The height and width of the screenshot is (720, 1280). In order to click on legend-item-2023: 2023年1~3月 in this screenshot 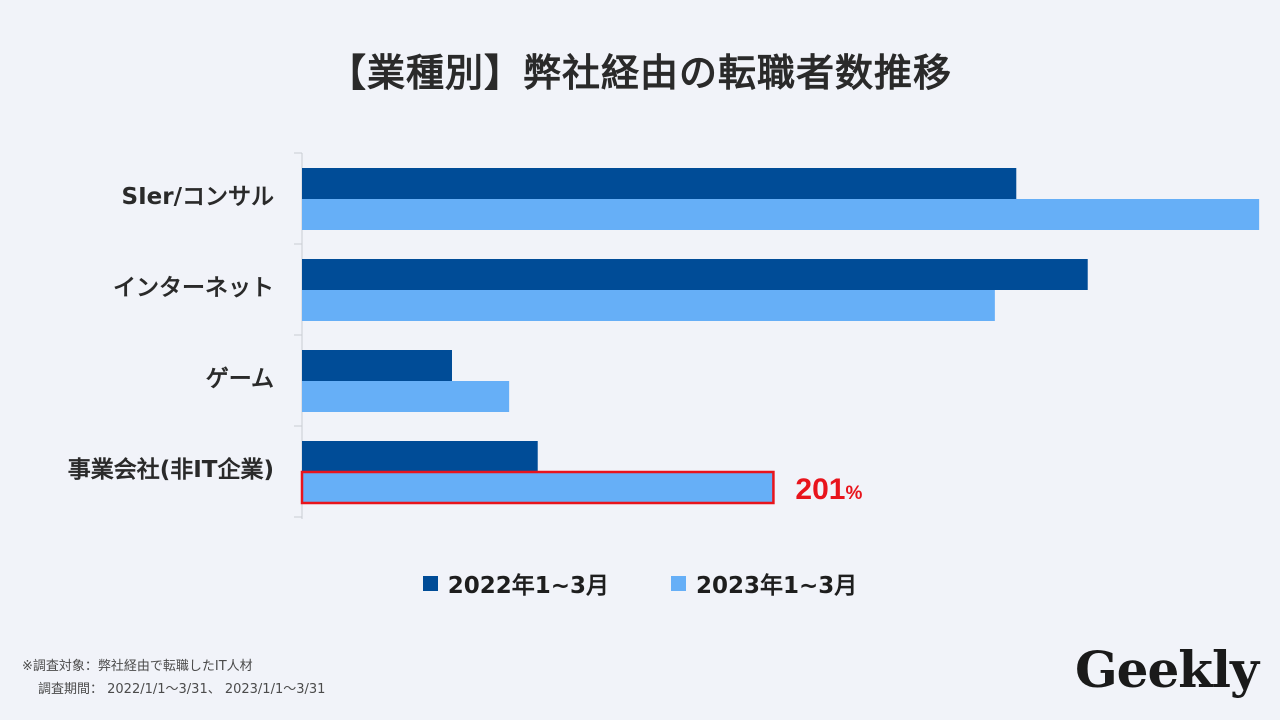, I will do `click(764, 583)`.